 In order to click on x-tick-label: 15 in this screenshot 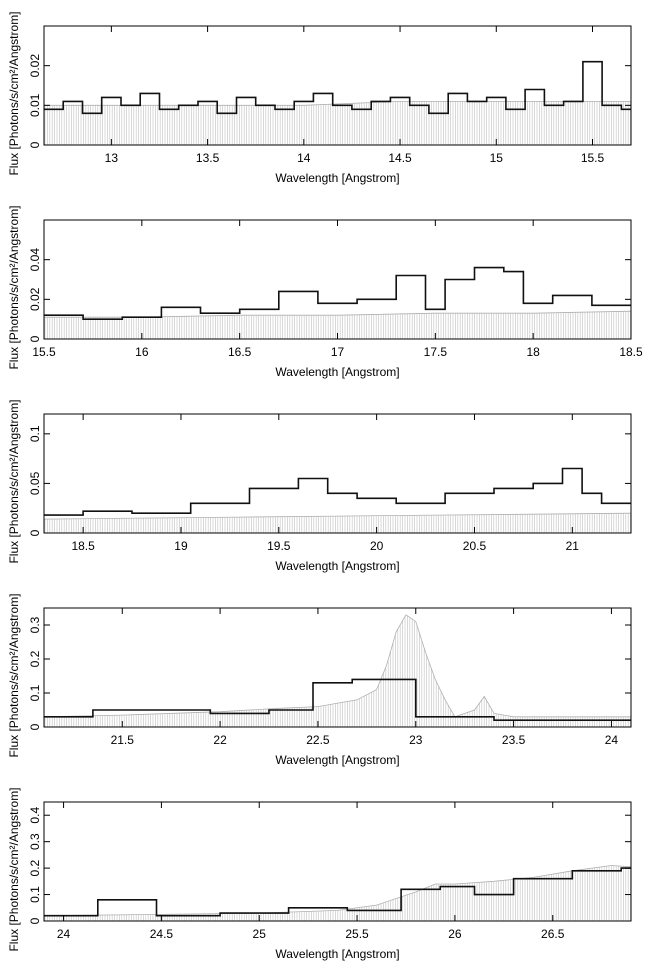, I will do `click(497, 158)`.